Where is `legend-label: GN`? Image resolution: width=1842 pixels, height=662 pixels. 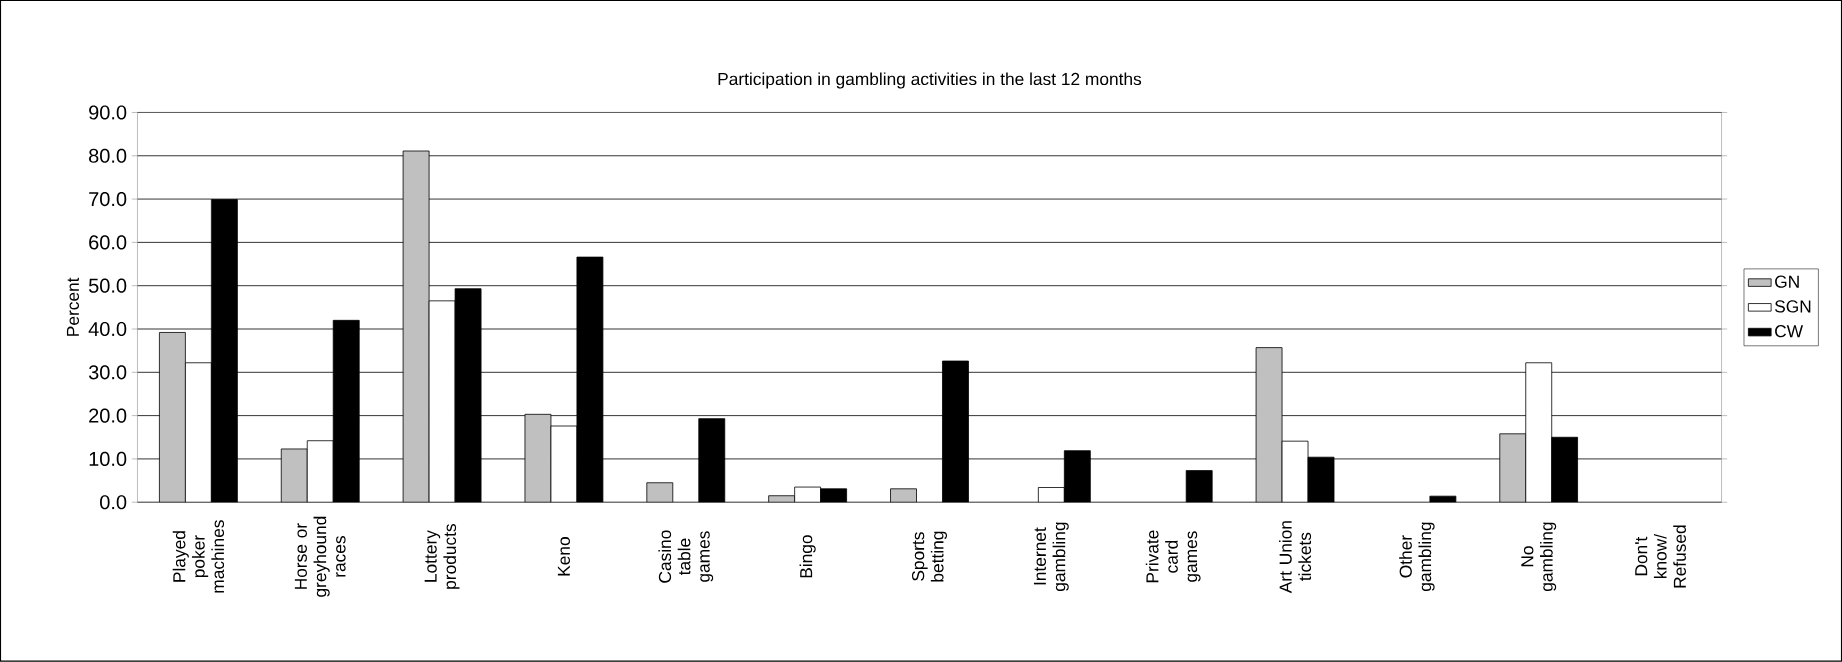 legend-label: GN is located at coordinates (1787, 281).